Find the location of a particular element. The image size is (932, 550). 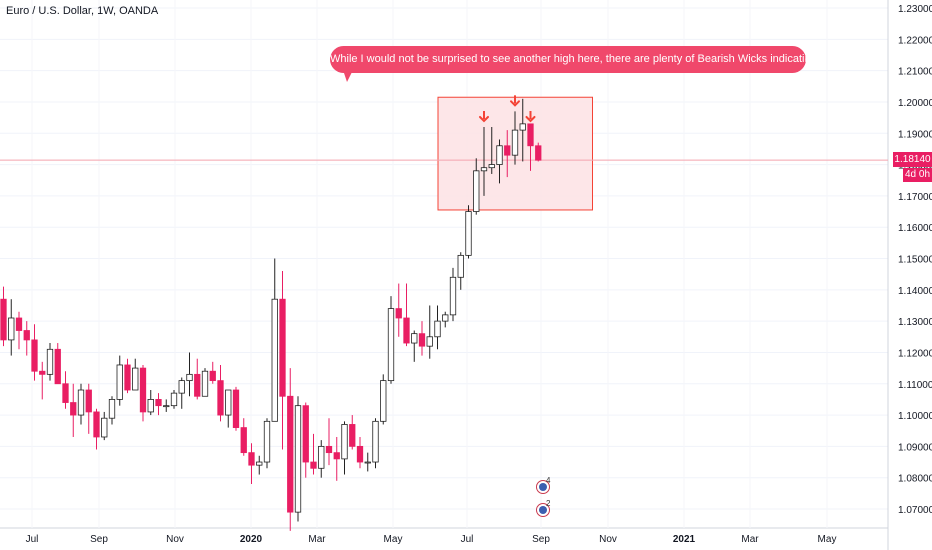

x-tick-label: Mar is located at coordinates (317, 539).